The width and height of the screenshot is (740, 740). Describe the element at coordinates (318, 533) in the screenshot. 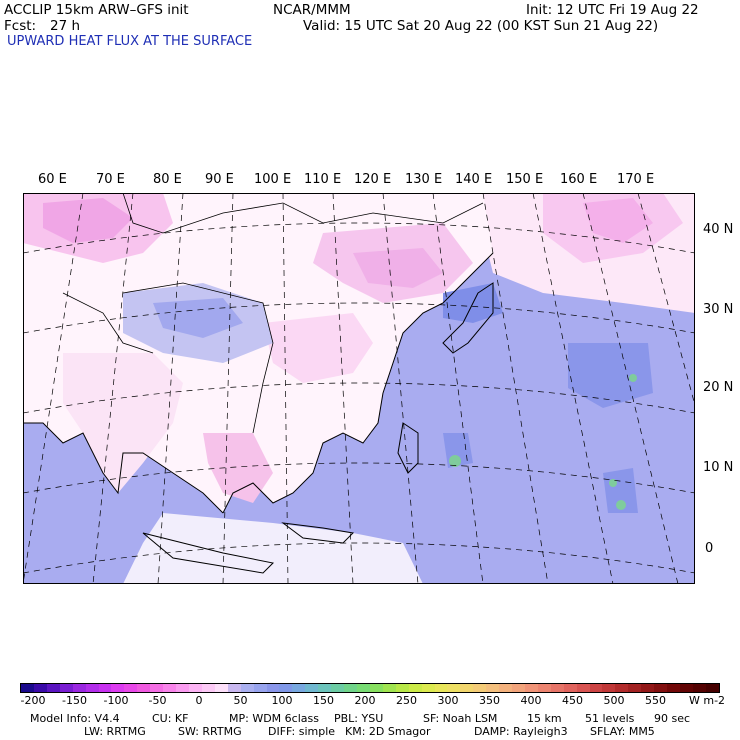

I see `borneo-coastline` at that location.